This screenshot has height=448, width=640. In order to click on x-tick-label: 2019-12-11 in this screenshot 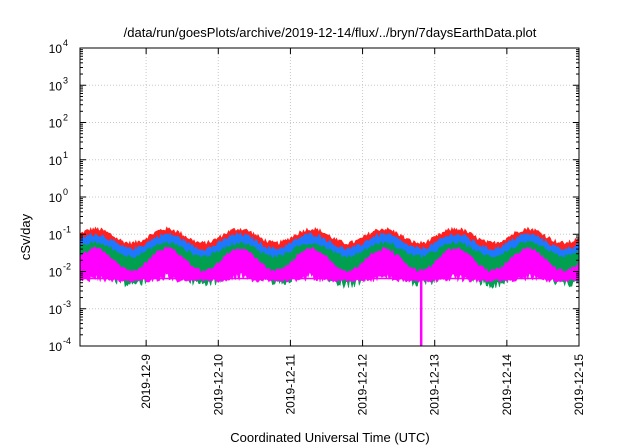, I will do `click(290, 384)`.